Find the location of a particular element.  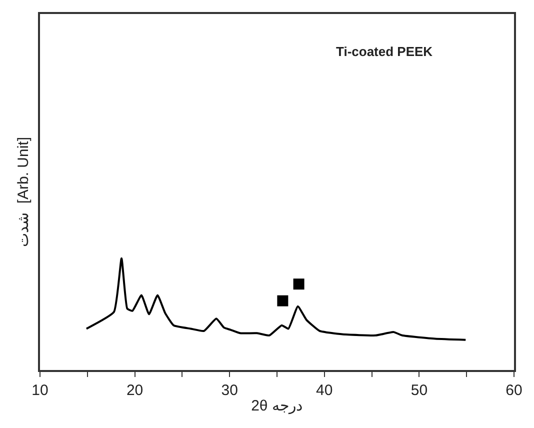

x-tick-label: 60 is located at coordinates (514, 390).